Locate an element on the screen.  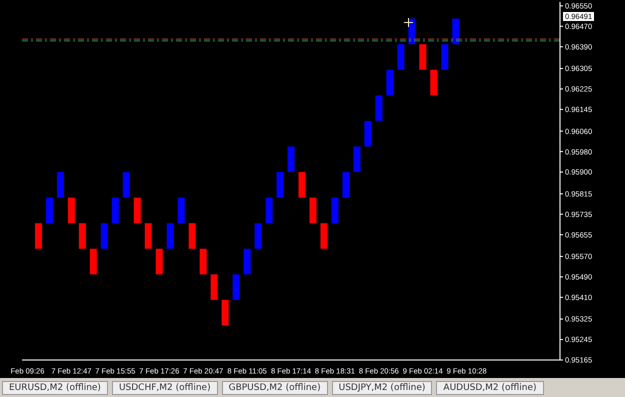
text: USDJPY,M2 (offline) is located at coordinates (382, 387).